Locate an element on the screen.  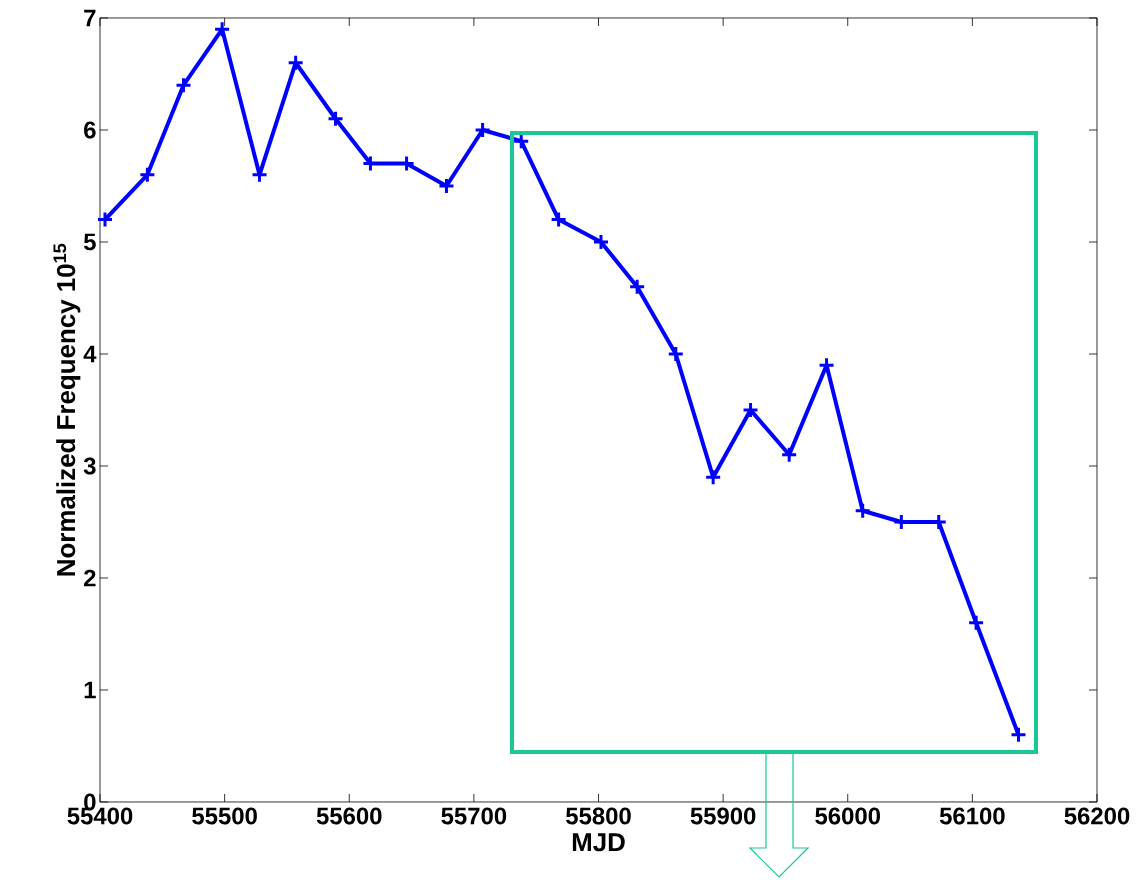
y-tick-label: 2 is located at coordinates (90, 578).